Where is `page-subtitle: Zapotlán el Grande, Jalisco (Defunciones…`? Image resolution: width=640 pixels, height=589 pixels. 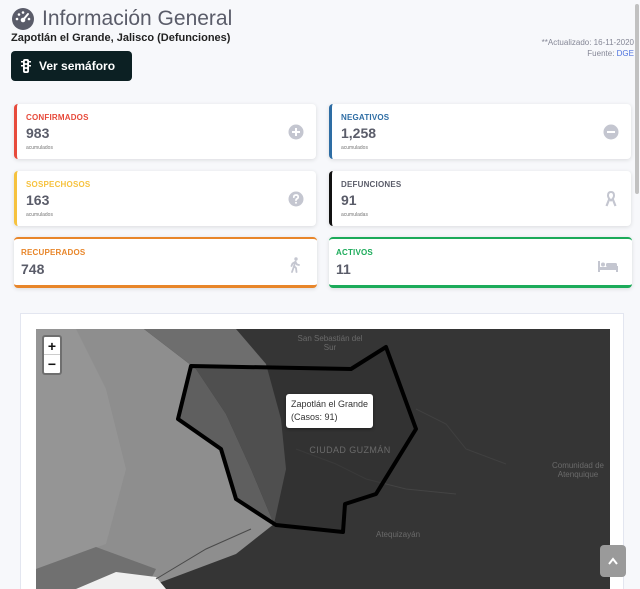 page-subtitle: Zapotlán el Grande, Jalisco (Defunciones… is located at coordinates (121, 38).